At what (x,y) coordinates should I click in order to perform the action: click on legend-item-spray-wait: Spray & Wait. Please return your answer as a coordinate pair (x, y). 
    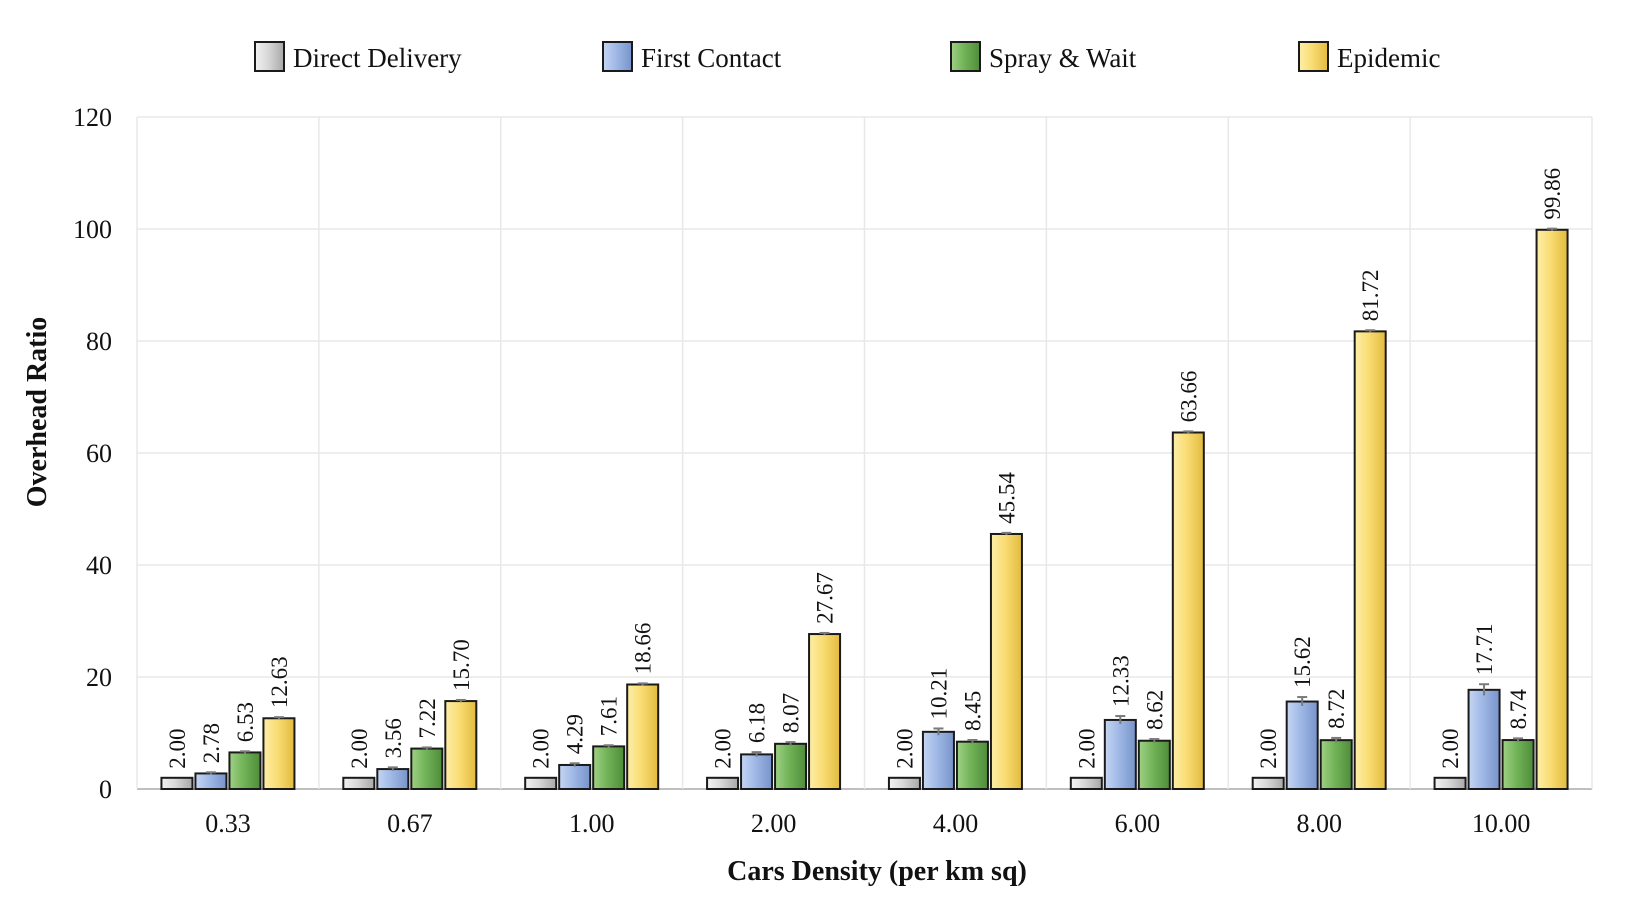
    Looking at the image, I should click on (1043, 57).